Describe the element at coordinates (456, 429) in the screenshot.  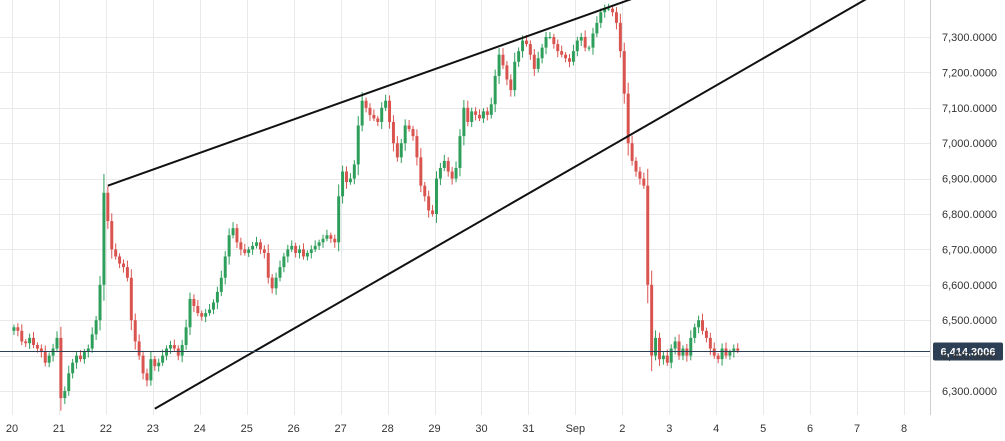
I see `x-axis: 20 21 22 23 24 25 26 27 28 29 30 31 Sep 2 3 4 5 6 7 8` at that location.